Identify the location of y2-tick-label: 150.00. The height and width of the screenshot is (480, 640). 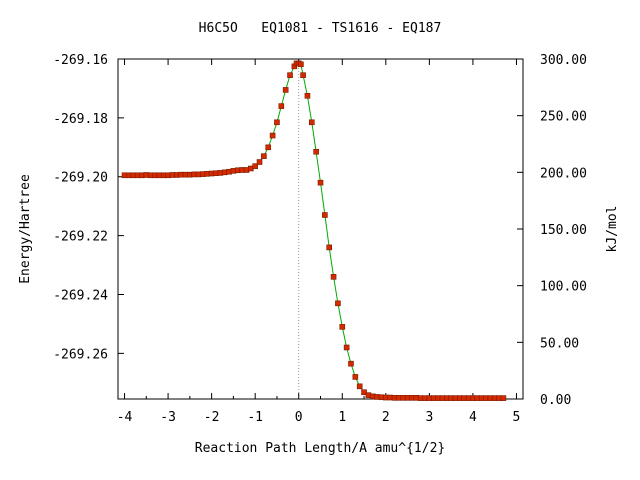
(563, 230).